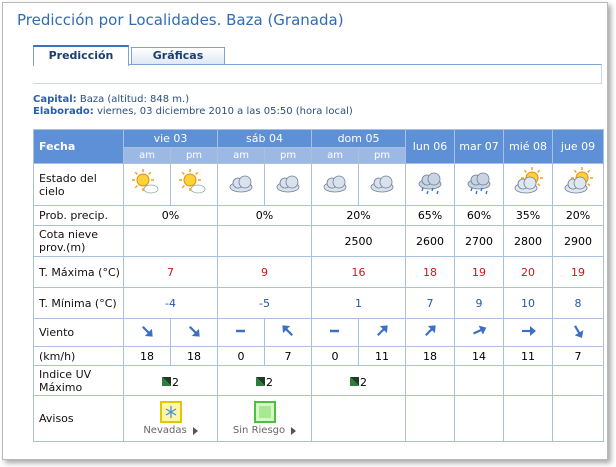  What do you see at coordinates (265, 138) in the screenshot?
I see `day-header: sáb 04` at bounding box center [265, 138].